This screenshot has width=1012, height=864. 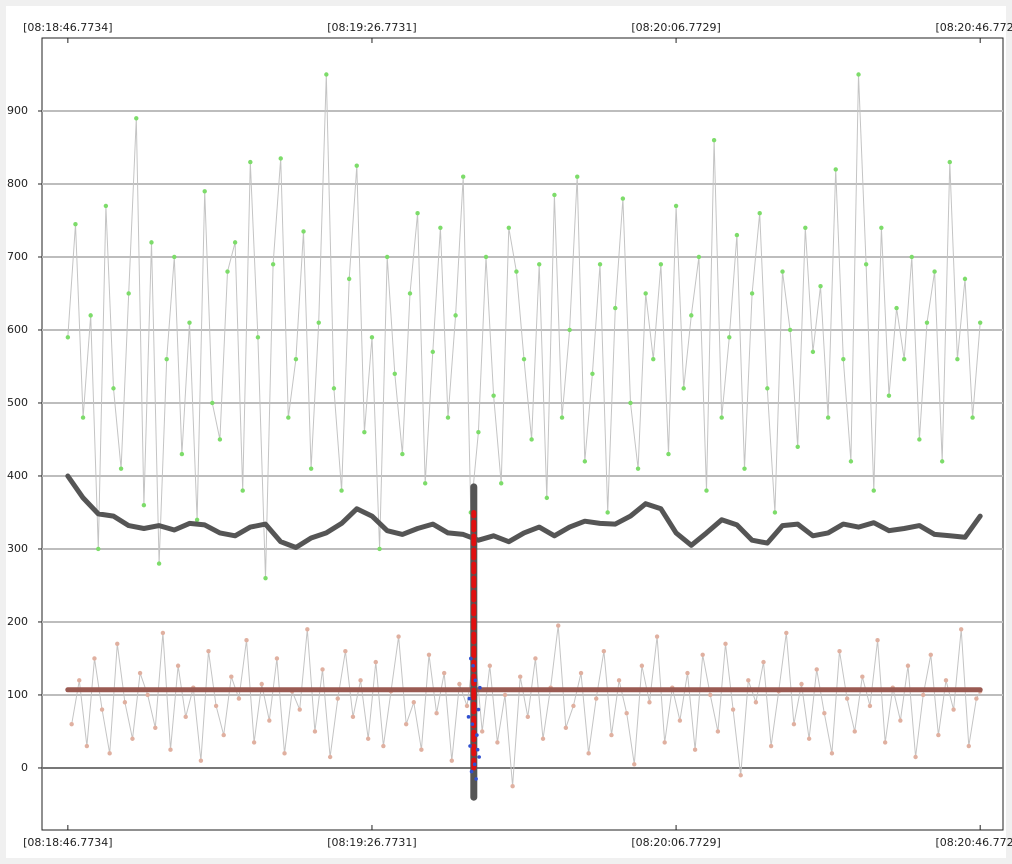 I want to click on y-tick-label: 700, so click(x=17, y=256).